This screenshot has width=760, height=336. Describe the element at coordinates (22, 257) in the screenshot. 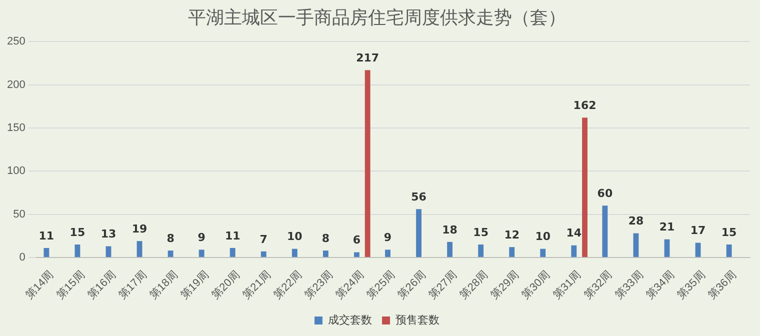

I see `y-tick-label: 0` at that location.